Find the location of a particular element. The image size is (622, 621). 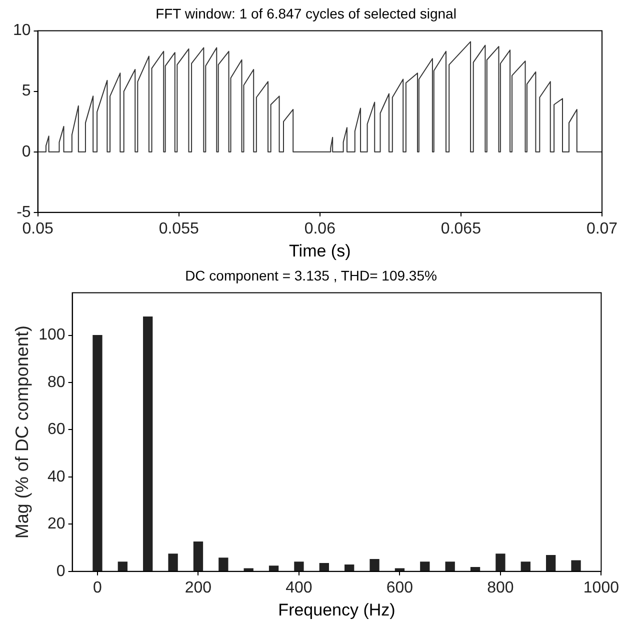

x-tick-label: 0.05 is located at coordinates (38, 229).